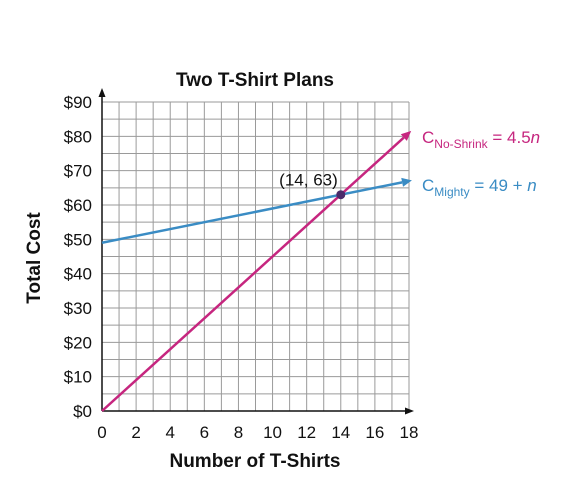 Image resolution: width=574 pixels, height=488 pixels. I want to click on y-tick-label: $50, so click(78, 239).